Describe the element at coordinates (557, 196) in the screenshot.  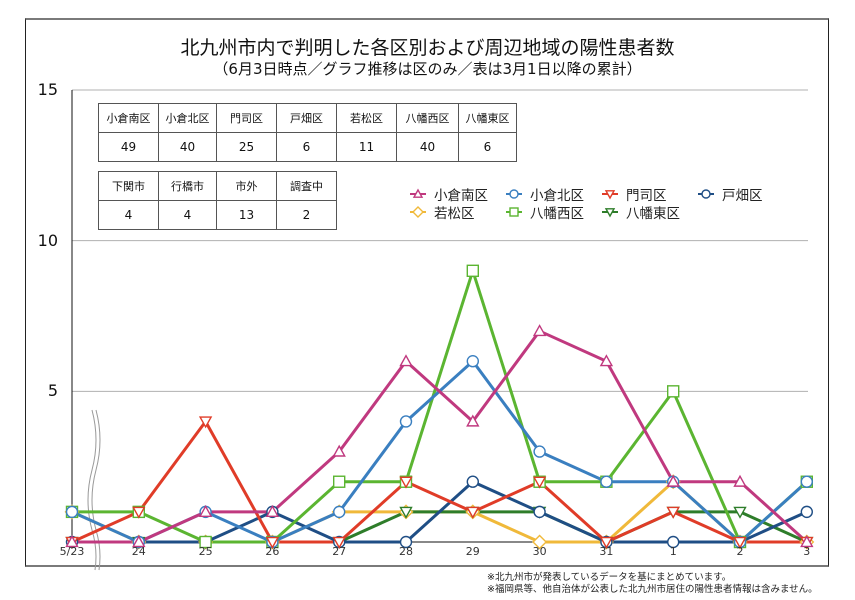
I see `legend-label: 小倉北区` at that location.